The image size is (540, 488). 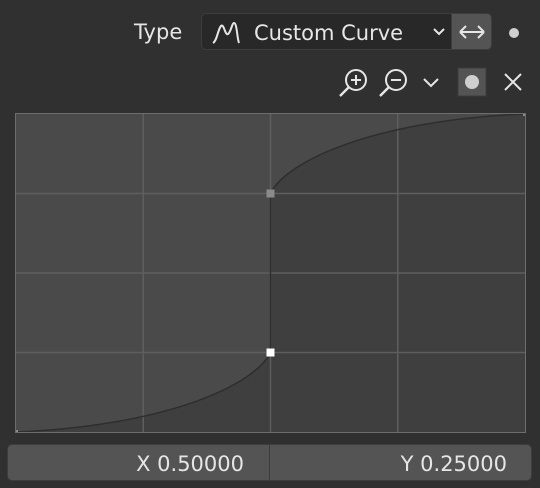 I want to click on zoom-in-icon, so click(x=353, y=83).